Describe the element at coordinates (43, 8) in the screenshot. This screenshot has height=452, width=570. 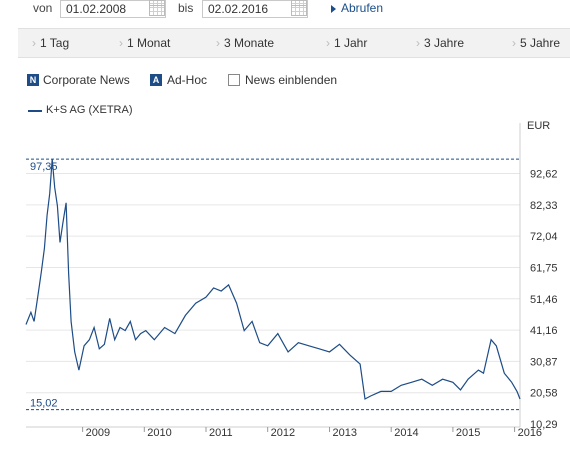
I see `from-label: von` at that location.